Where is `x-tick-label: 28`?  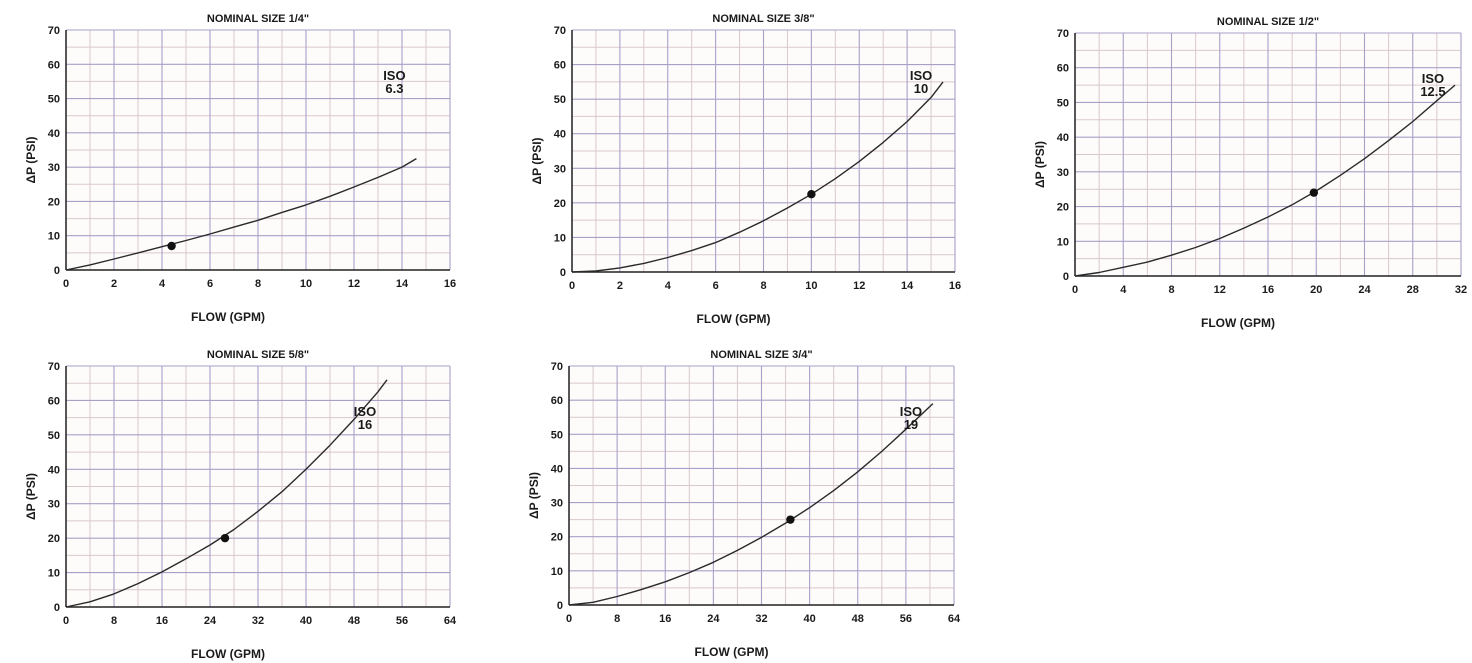 x-tick-label: 28 is located at coordinates (1413, 290).